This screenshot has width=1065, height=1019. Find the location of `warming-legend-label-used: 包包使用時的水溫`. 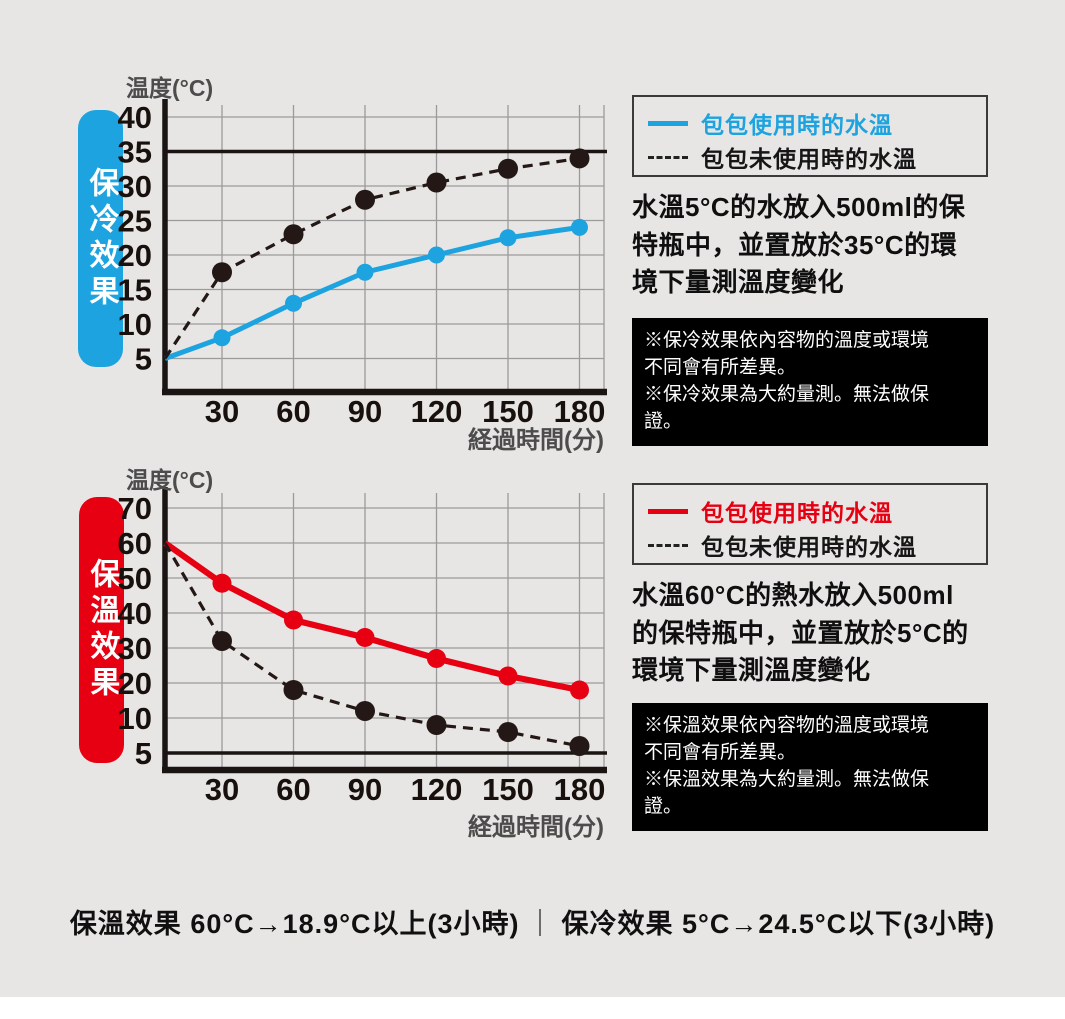

warming-legend-label-used: 包包使用時的水溫 is located at coordinates (797, 513).